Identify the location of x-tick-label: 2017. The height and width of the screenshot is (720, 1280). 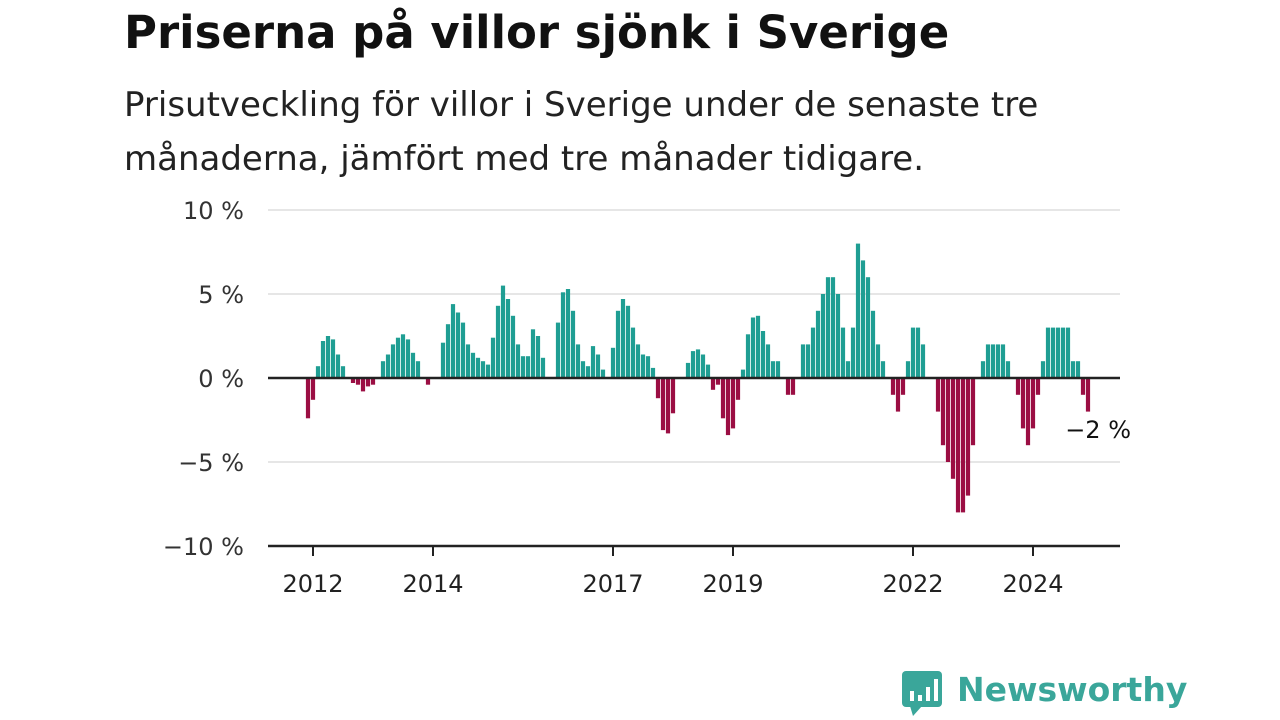
(612, 584).